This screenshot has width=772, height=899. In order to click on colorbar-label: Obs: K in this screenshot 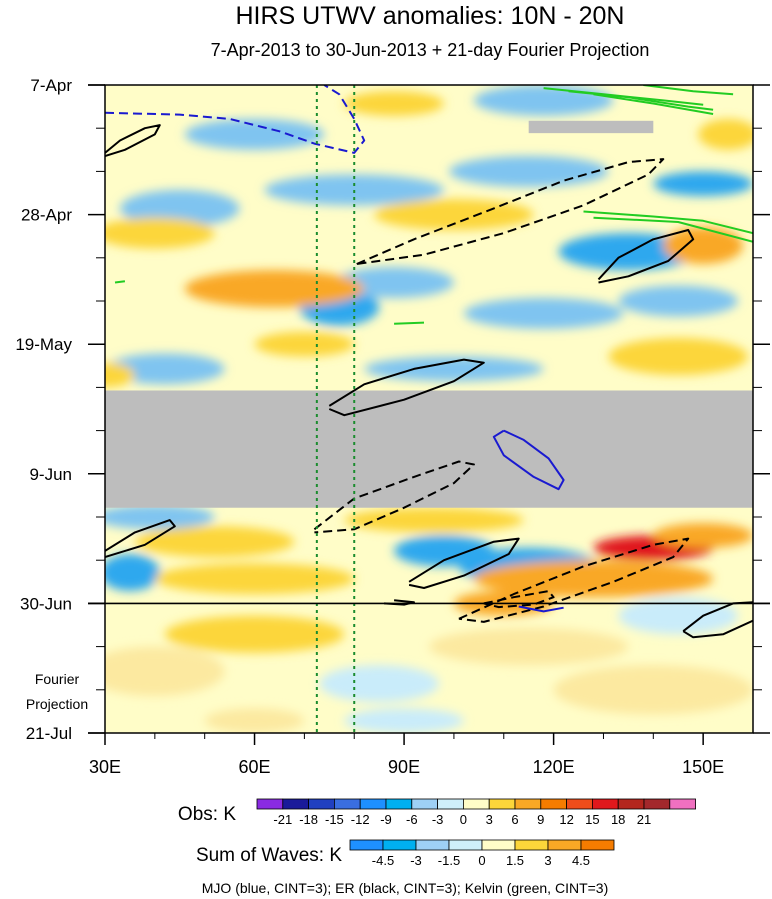, I will do `click(207, 814)`.